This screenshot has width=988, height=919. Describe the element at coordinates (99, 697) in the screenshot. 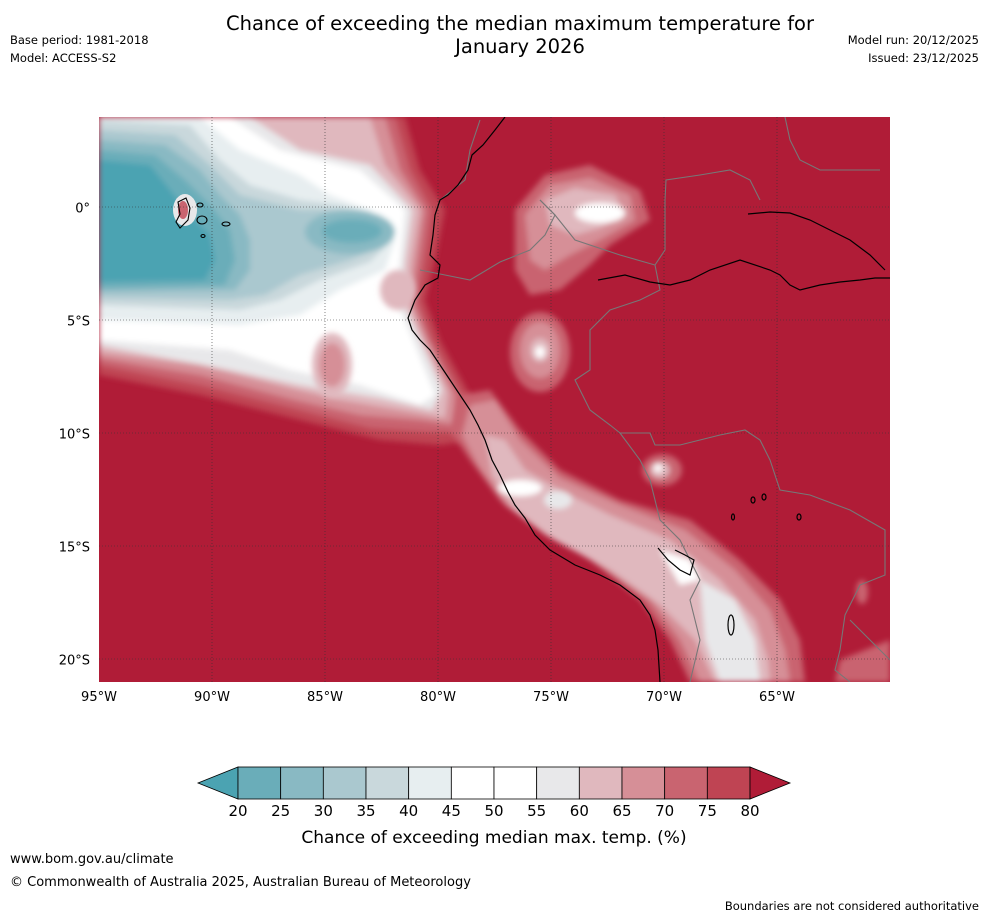

I see `lon-label: 95°W` at that location.